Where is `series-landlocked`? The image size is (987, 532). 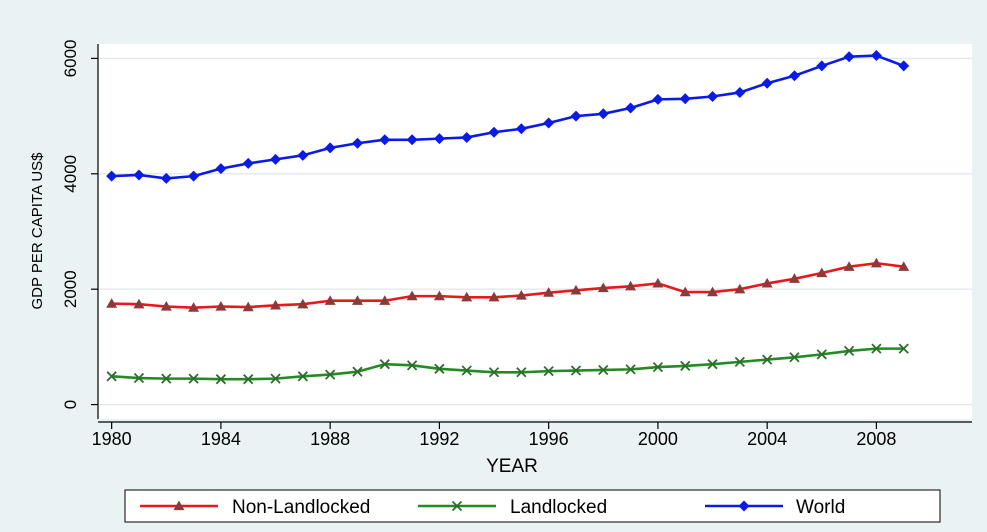
series-landlocked is located at coordinates (507, 364).